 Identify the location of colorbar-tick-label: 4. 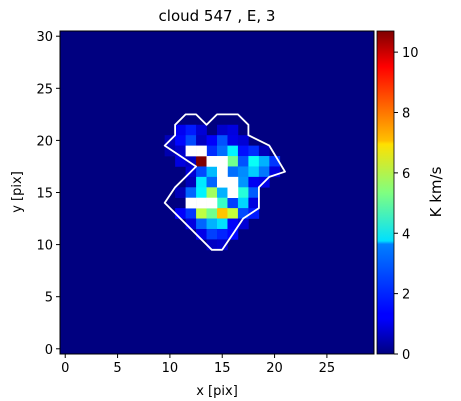
(406, 234).